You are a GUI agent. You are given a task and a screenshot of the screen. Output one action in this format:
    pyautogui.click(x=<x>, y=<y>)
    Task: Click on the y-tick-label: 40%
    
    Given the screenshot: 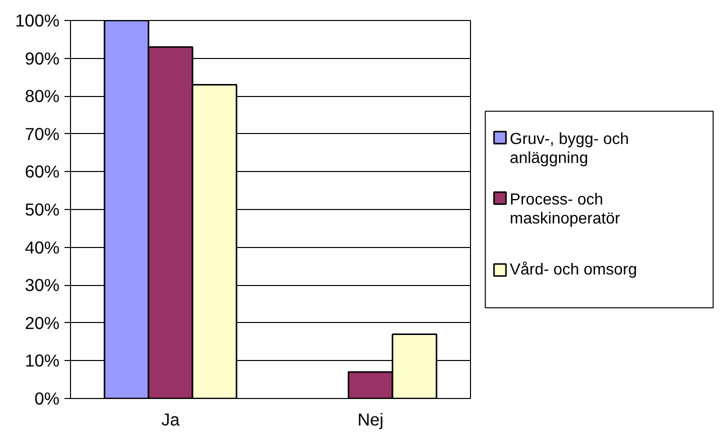 What is the action you would take?
    pyautogui.click(x=42, y=247)
    